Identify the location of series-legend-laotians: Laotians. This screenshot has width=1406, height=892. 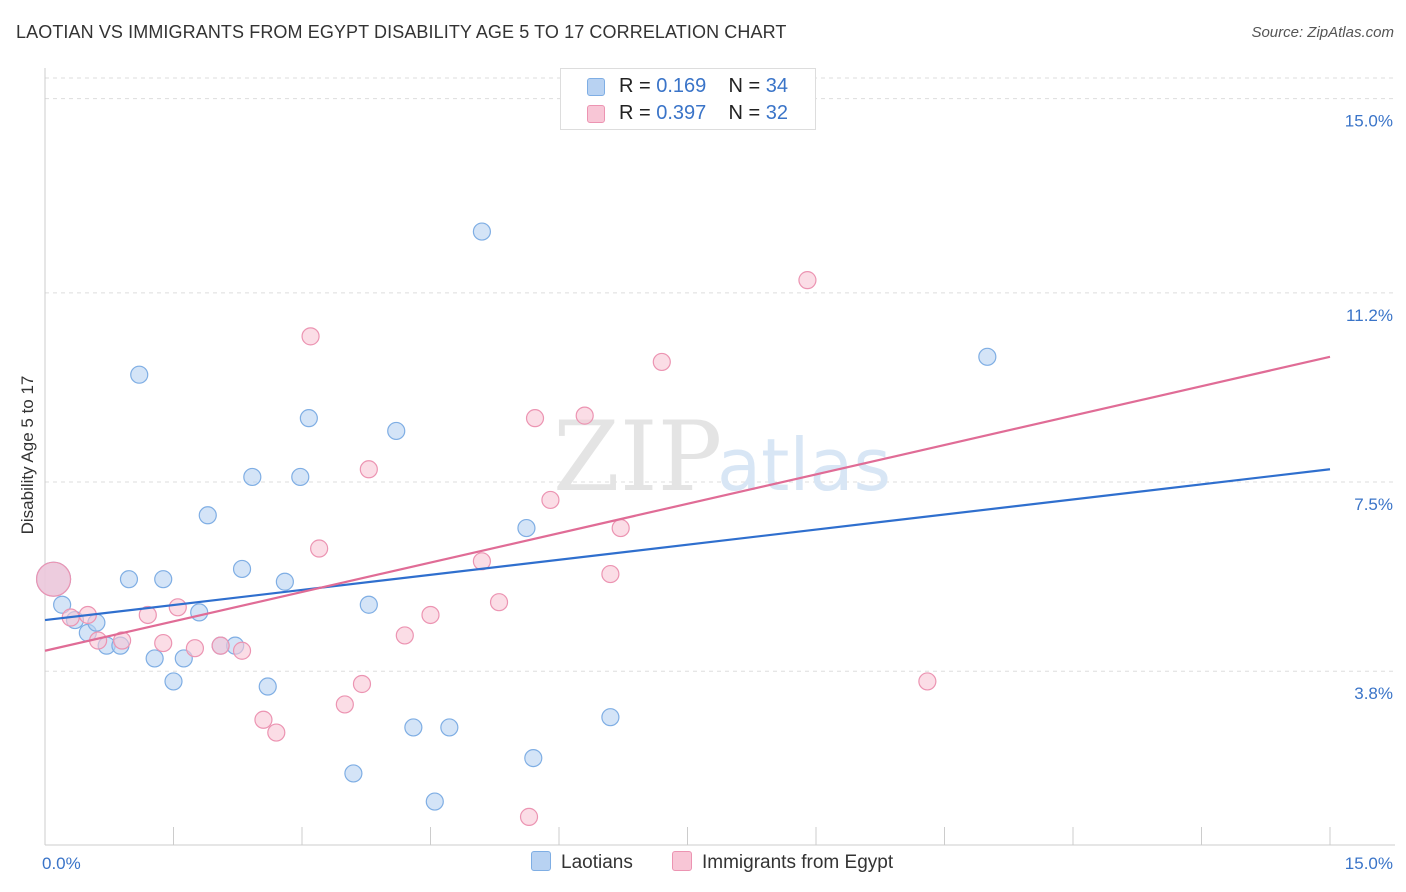
(582, 862).